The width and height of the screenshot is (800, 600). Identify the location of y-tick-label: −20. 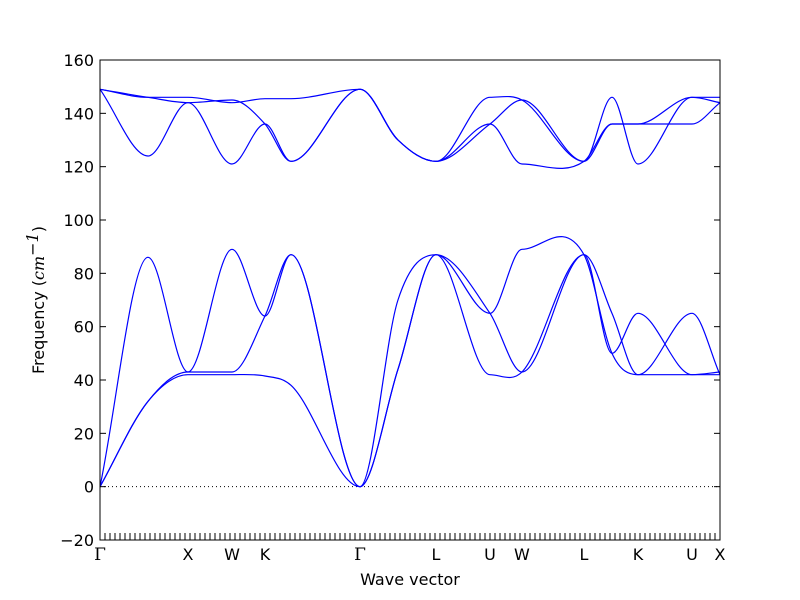
(77, 540).